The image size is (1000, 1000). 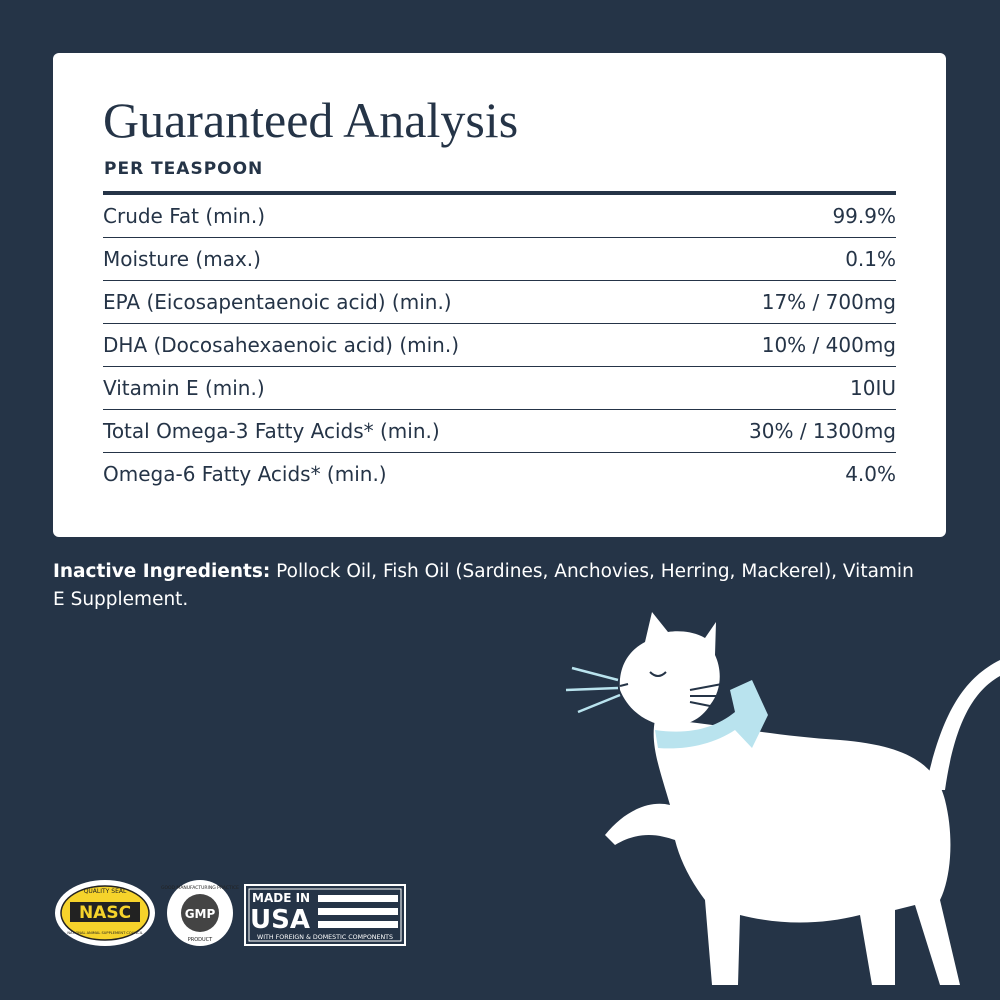 What do you see at coordinates (499, 474) in the screenshot?
I see `table-row: Omega-6 Fatty Acids* (min.) 4.0%` at bounding box center [499, 474].